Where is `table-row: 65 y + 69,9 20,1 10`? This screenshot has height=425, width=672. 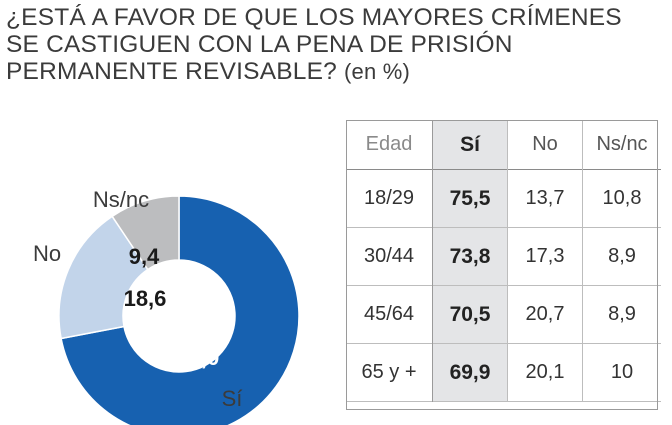
table-row: 65 y + 69,9 20,1 10 is located at coordinates (503, 372).